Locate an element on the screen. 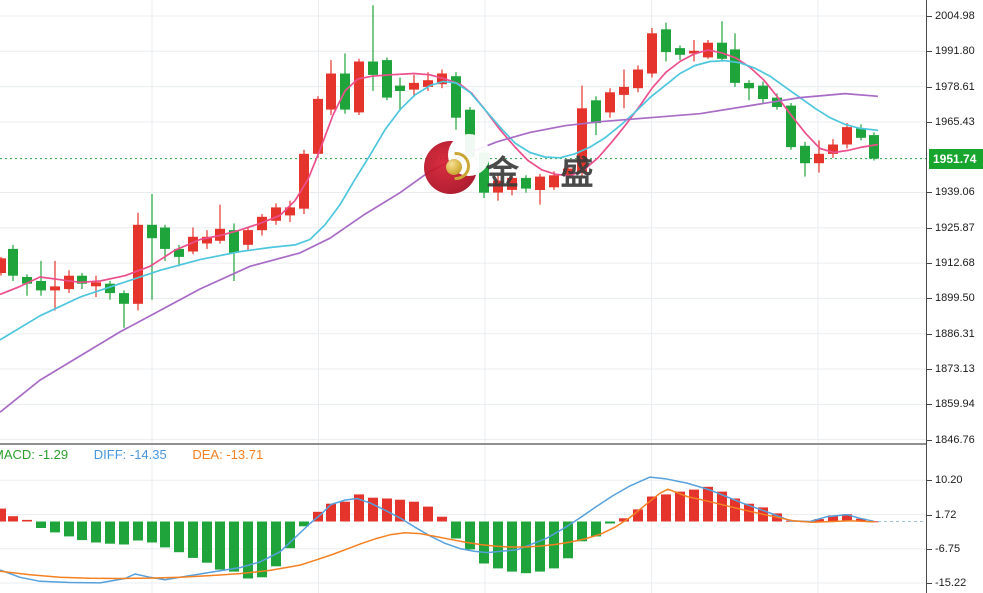  dea-line is located at coordinates (437, 534).